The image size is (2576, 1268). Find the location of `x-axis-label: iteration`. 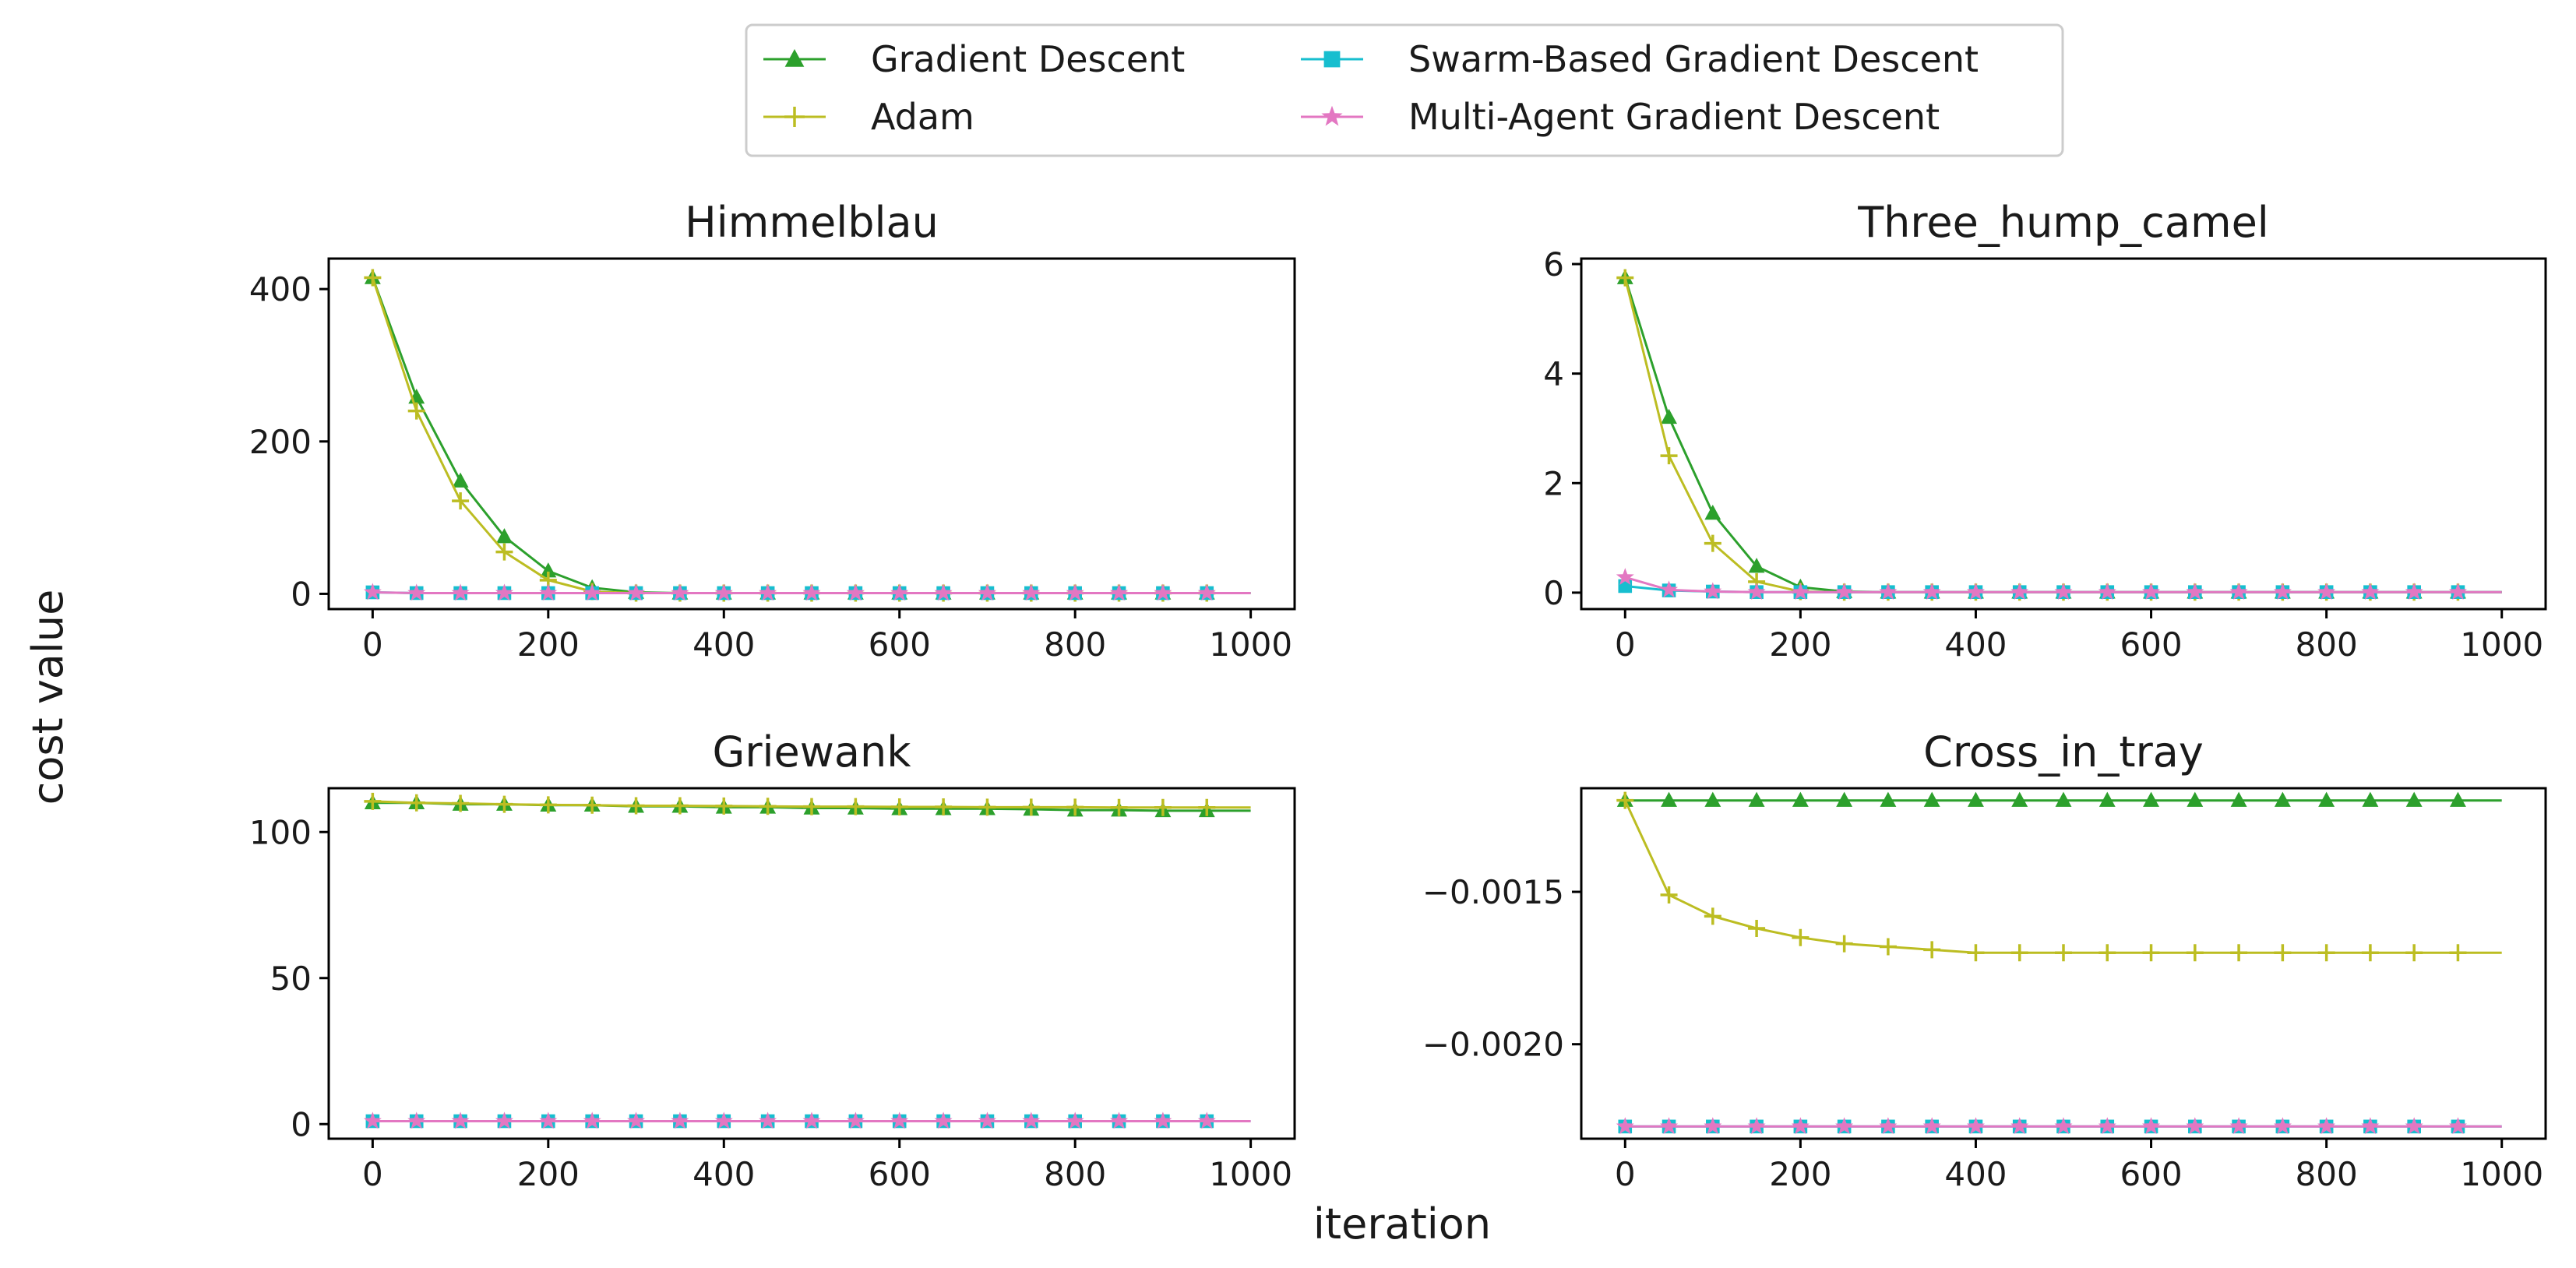

x-axis-label: iteration is located at coordinates (1402, 1224).